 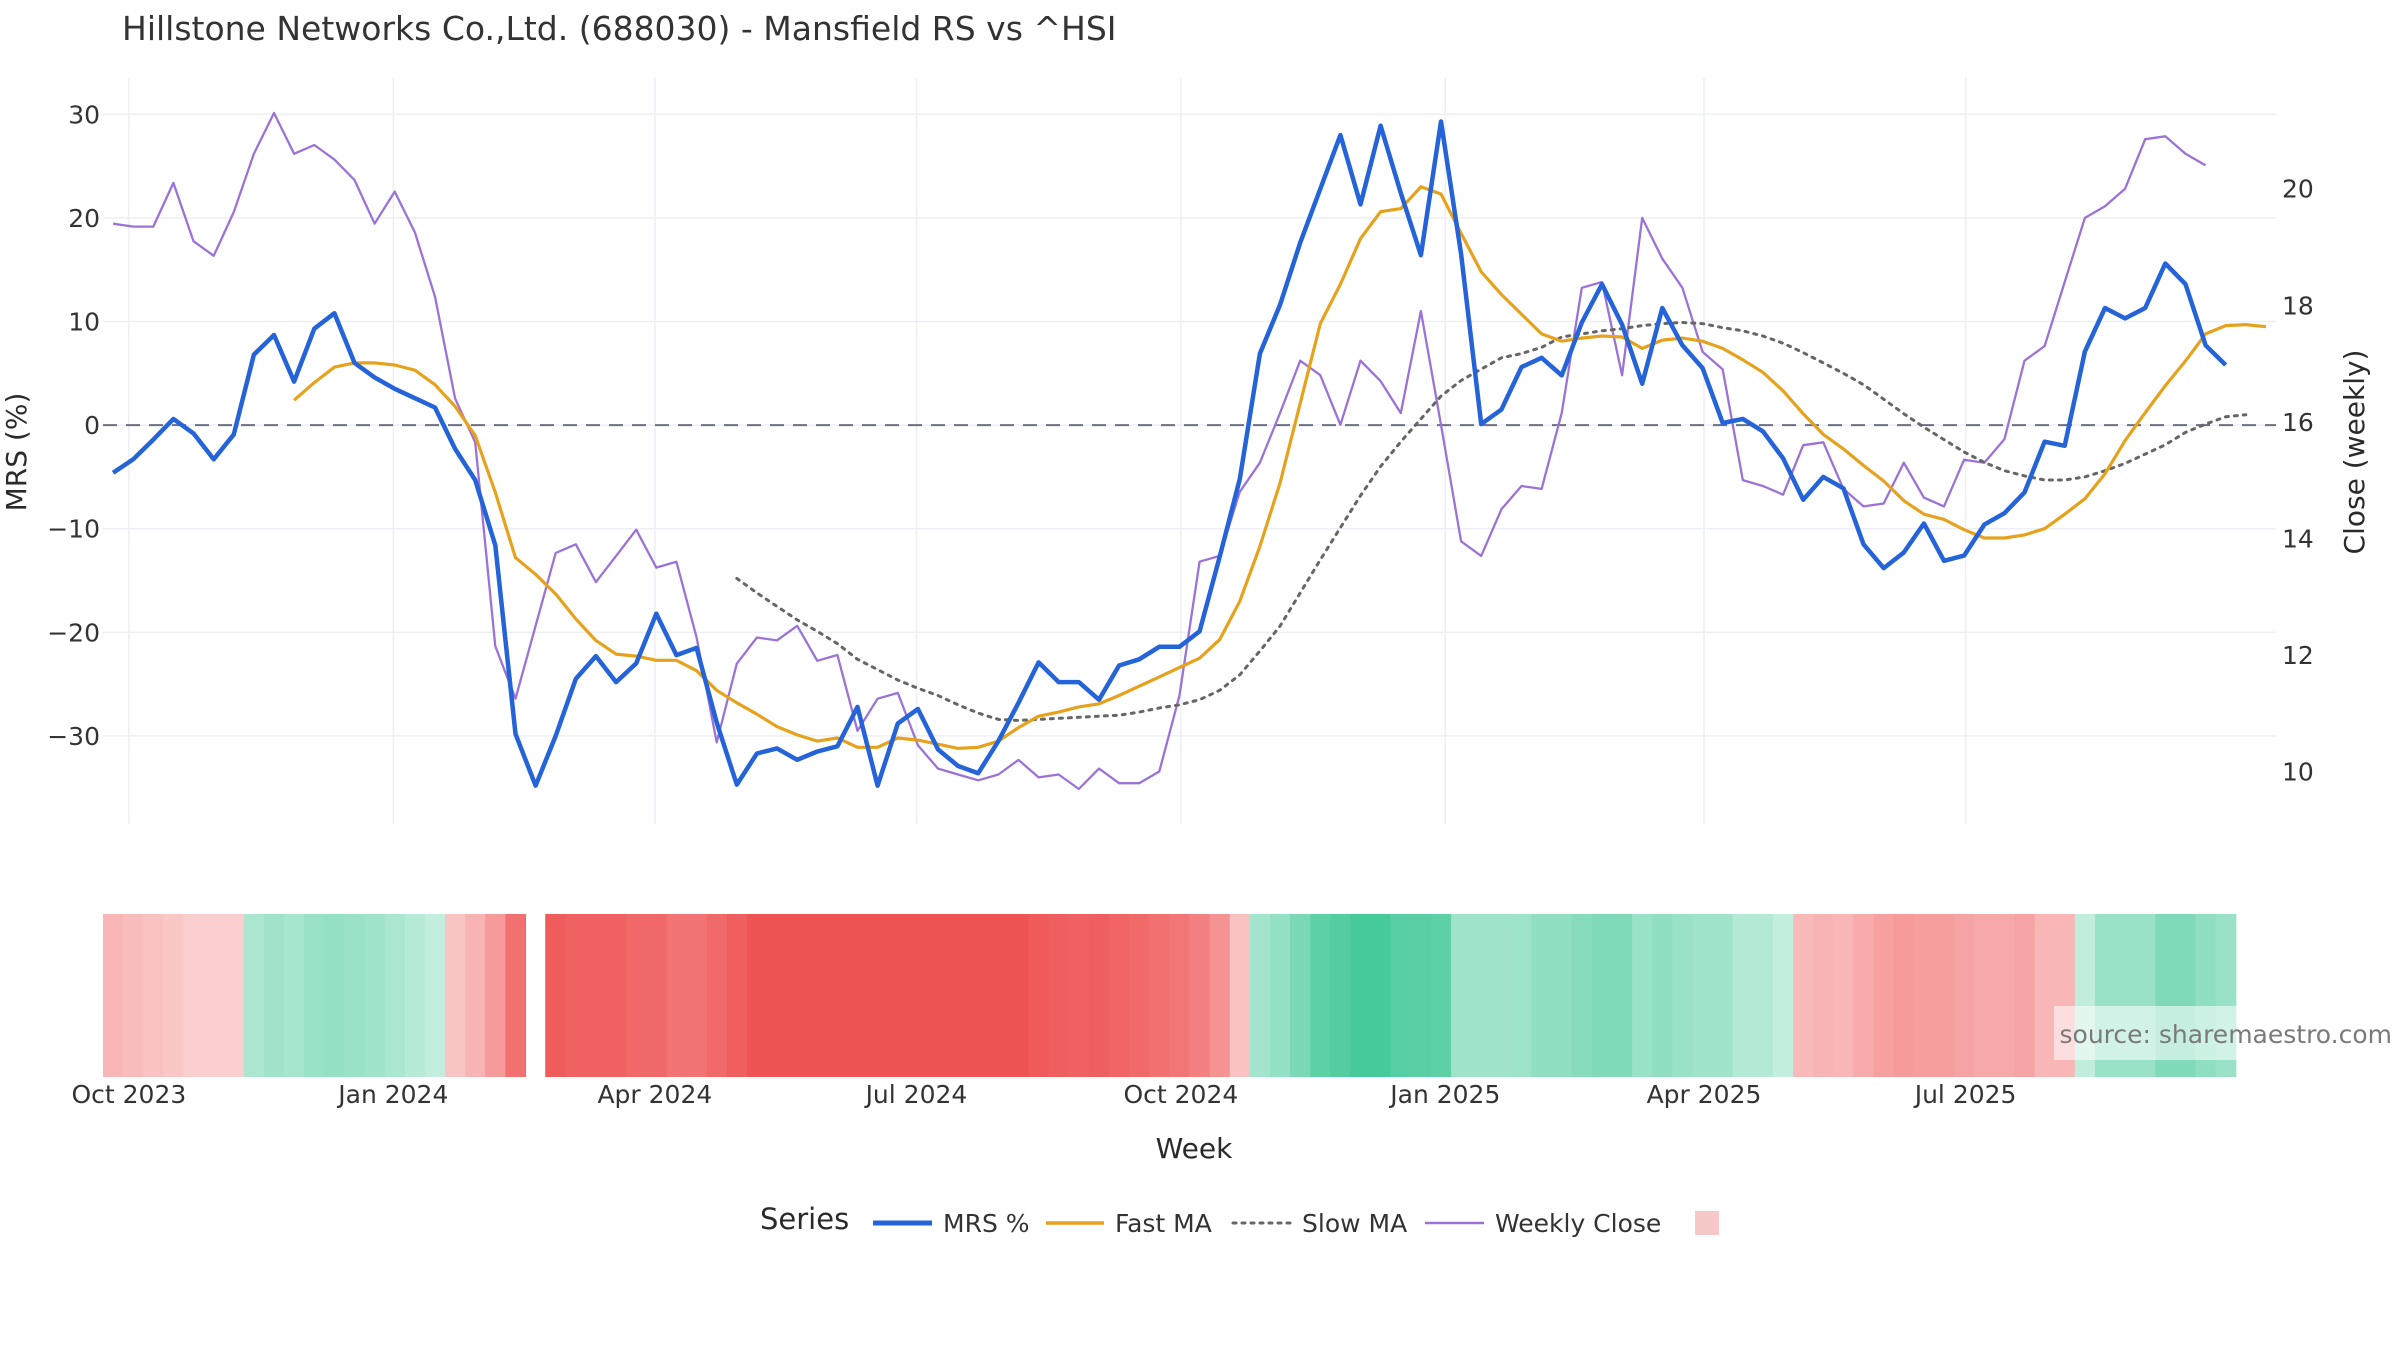 What do you see at coordinates (1578, 1223) in the screenshot?
I see `legend-label-weekly-close: Weekly Close` at bounding box center [1578, 1223].